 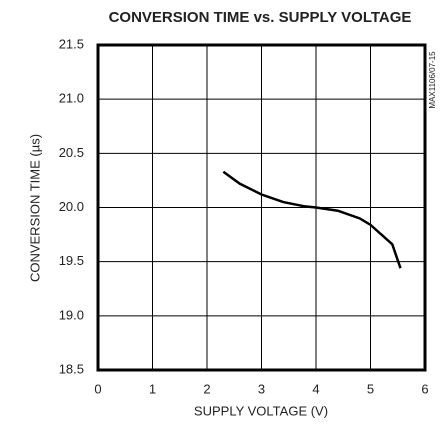 What do you see at coordinates (71, 368) in the screenshot?
I see `y-tick-label: 18.5` at bounding box center [71, 368].